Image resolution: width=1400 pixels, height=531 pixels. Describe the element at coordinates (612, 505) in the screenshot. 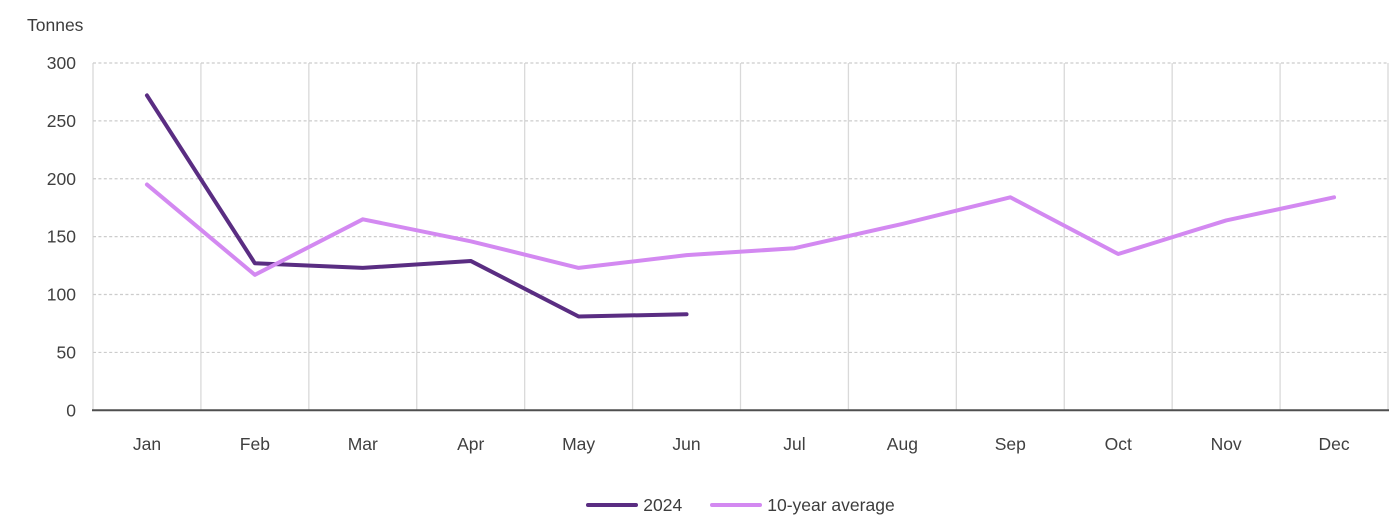

I see `legend-swatch-2024` at that location.